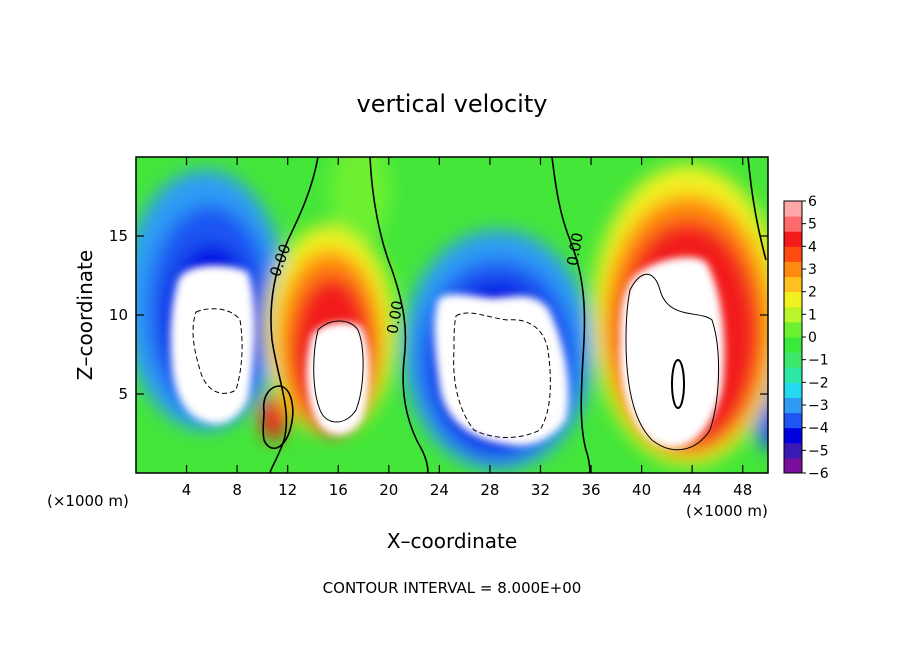  What do you see at coordinates (818, 429) in the screenshot?
I see `colorbar-tick-label: −4` at bounding box center [818, 429].